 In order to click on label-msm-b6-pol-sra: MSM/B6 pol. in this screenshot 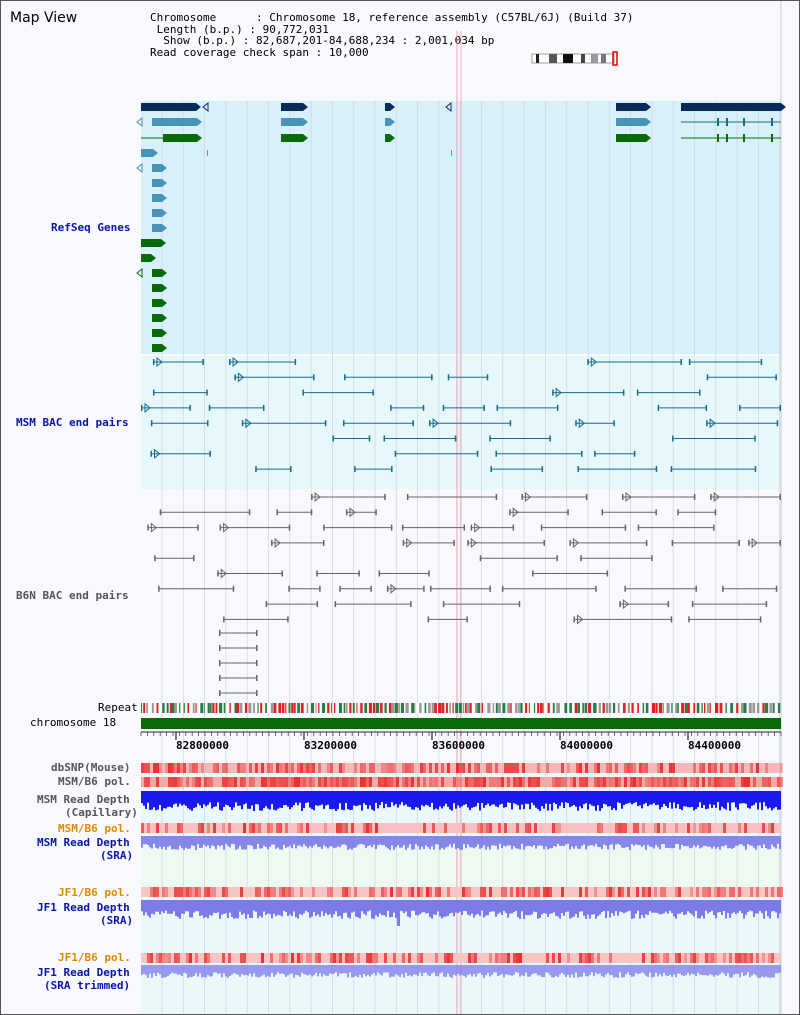, I will do `click(94, 828)`.